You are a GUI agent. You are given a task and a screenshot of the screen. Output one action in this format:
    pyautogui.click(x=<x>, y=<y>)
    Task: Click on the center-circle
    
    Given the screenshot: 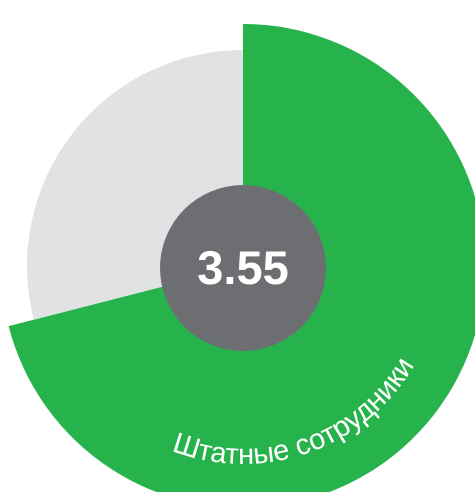 What is the action you would take?
    pyautogui.click(x=243, y=268)
    